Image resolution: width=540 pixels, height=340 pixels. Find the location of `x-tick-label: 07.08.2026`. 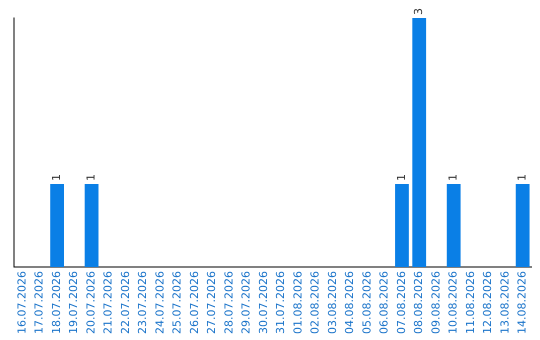

x-tick-label: 07.08.2026 is located at coordinates (401, 302).